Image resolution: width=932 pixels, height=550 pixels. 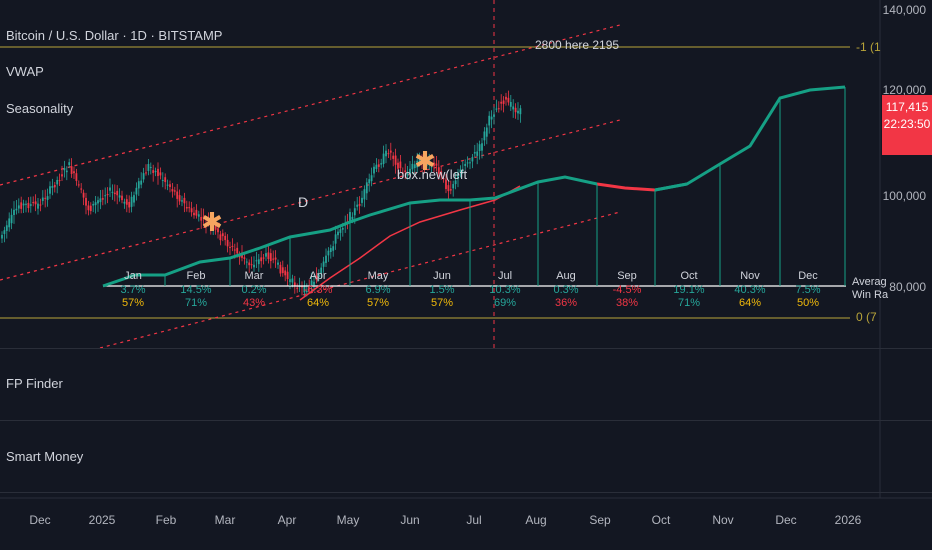 I want to click on season-month-label: Jul, so click(x=505, y=276).